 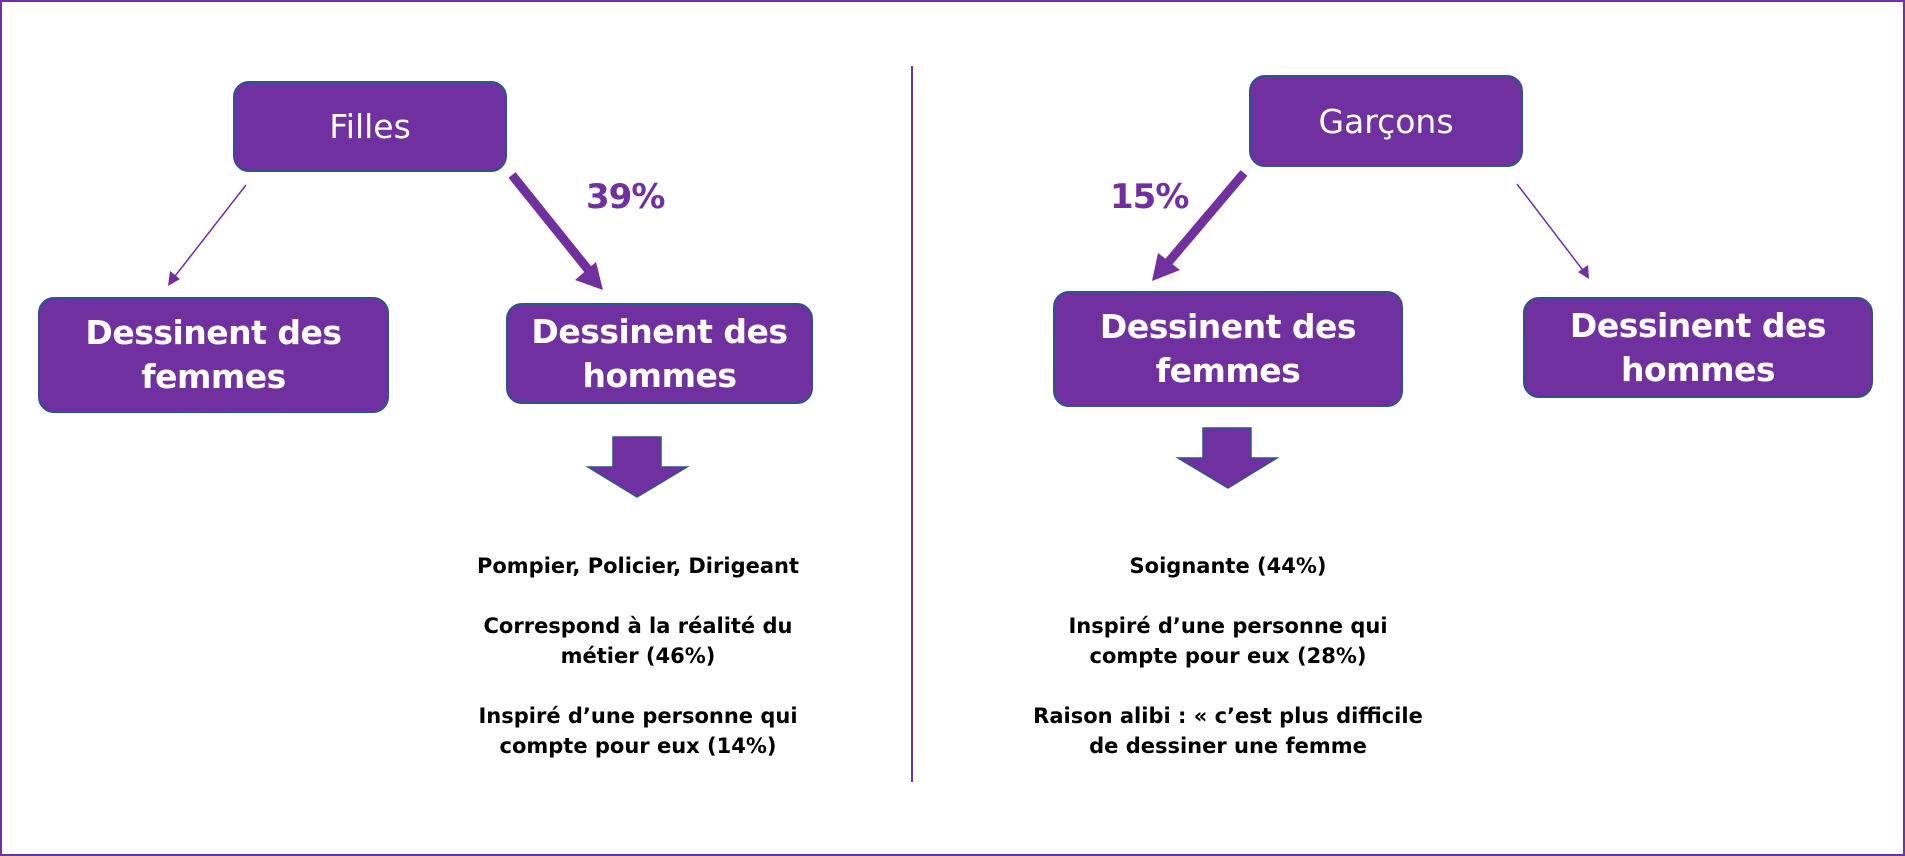 What do you see at coordinates (638, 641) in the screenshot?
I see `note-reality: Correspond à la réalité du métier (46%)` at bounding box center [638, 641].